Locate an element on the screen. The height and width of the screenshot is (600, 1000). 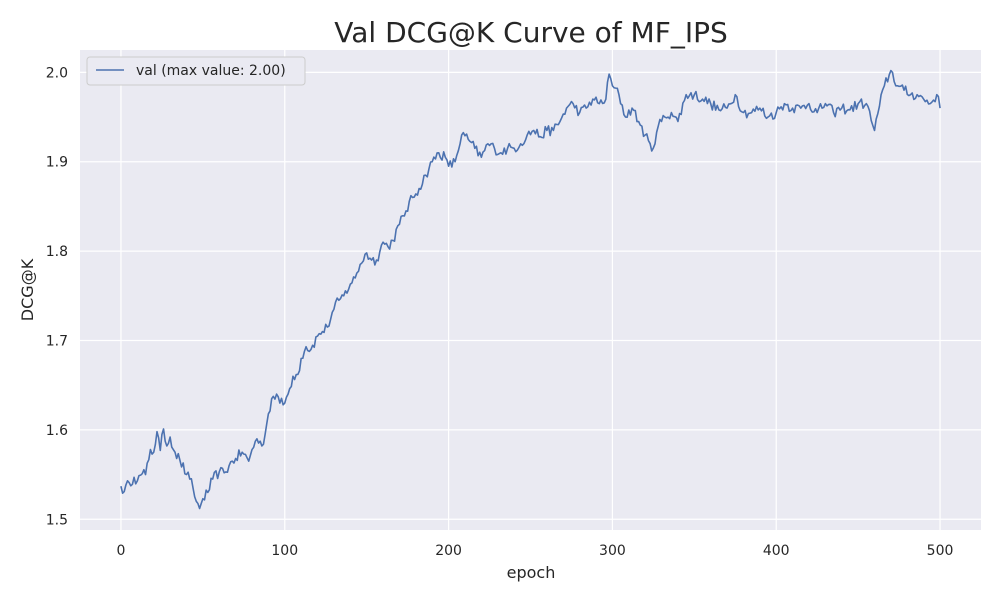
y-tick-label: 1.8 is located at coordinates (57, 252).